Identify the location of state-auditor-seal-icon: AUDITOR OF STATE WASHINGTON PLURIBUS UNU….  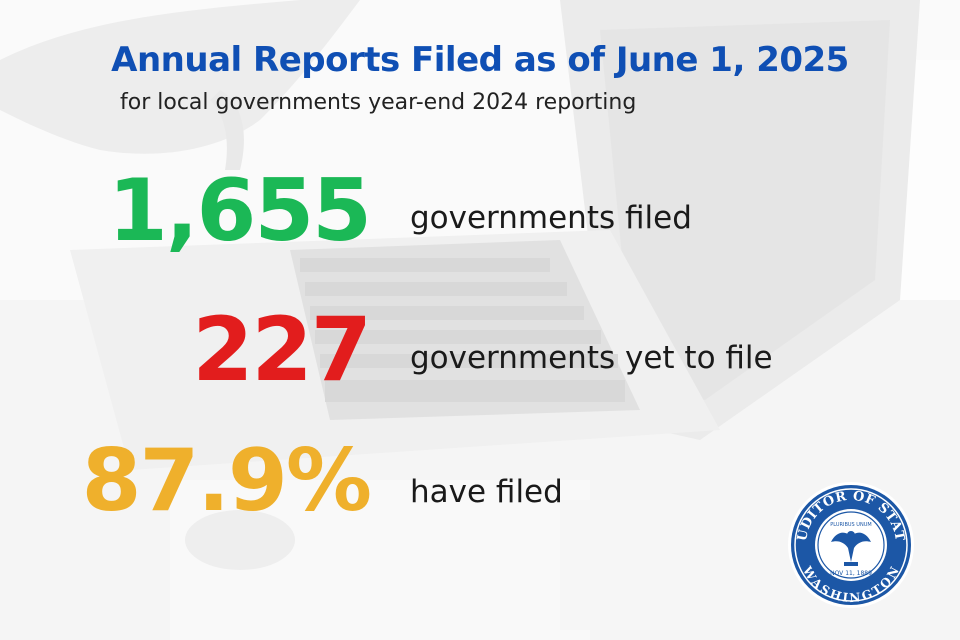
(850, 544).